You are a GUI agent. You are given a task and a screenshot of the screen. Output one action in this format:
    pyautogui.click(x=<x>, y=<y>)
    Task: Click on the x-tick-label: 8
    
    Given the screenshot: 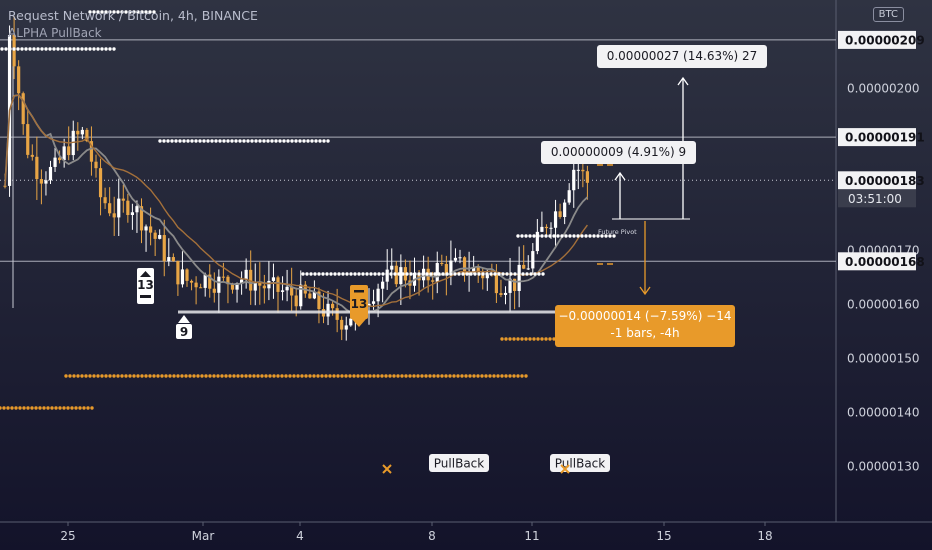 What is the action you would take?
    pyautogui.click(x=432, y=536)
    